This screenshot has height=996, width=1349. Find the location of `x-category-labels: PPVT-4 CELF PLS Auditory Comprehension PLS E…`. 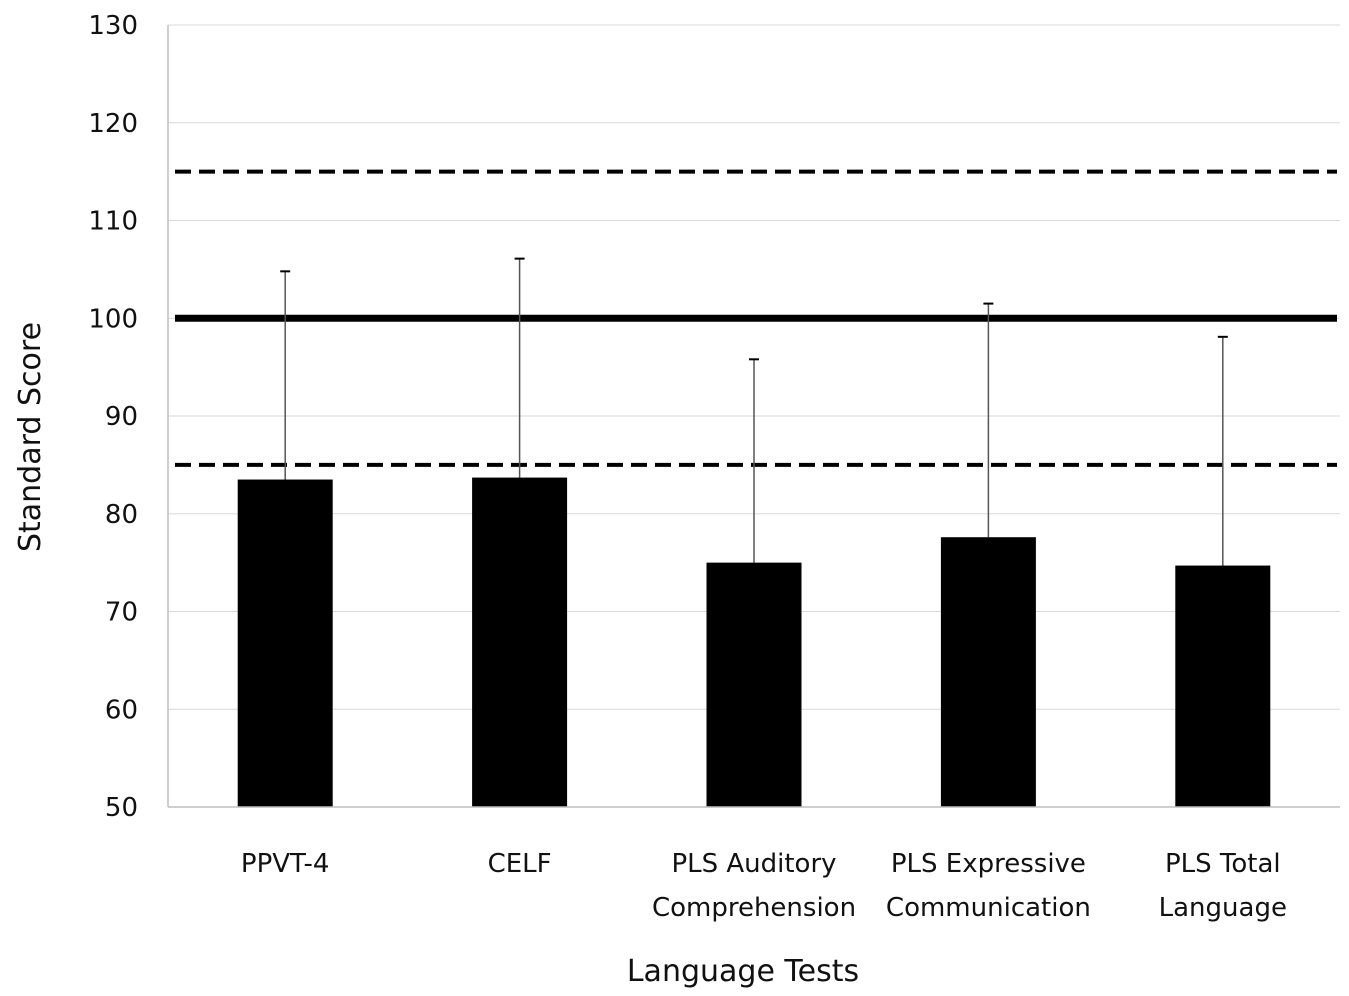

x-category-labels: PPVT-4 CELF PLS Auditory Comprehension PLS E… is located at coordinates (764, 886).